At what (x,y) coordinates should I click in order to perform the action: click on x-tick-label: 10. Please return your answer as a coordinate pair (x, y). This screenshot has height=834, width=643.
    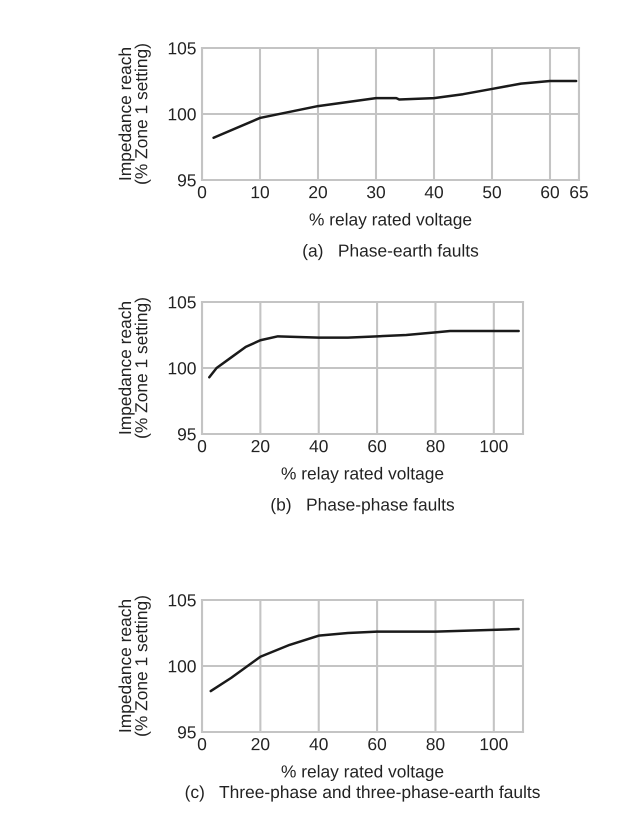
    Looking at the image, I should click on (260, 192).